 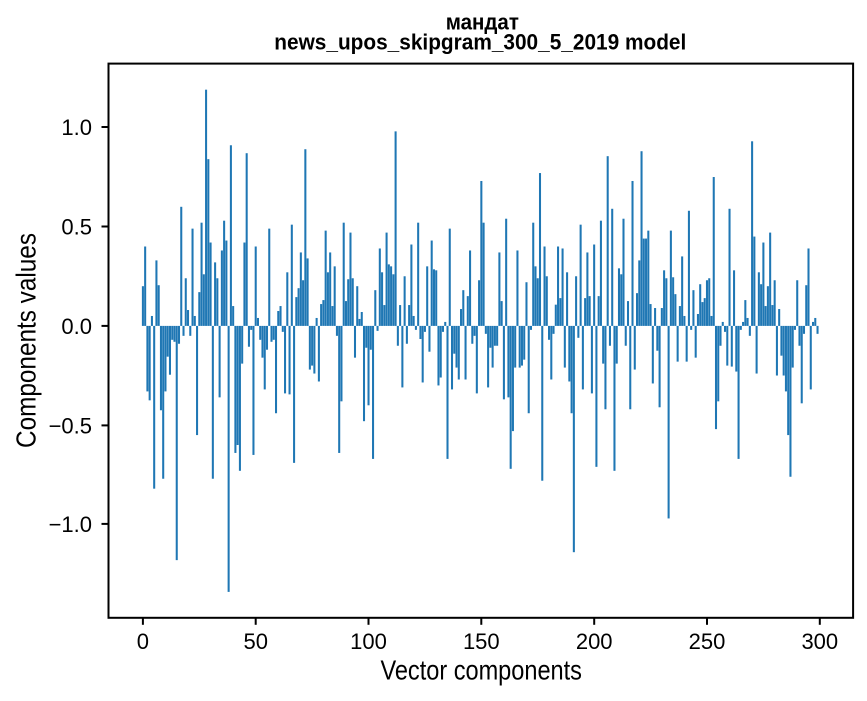 I want to click on svg-text: 50, so click(x=255, y=641).